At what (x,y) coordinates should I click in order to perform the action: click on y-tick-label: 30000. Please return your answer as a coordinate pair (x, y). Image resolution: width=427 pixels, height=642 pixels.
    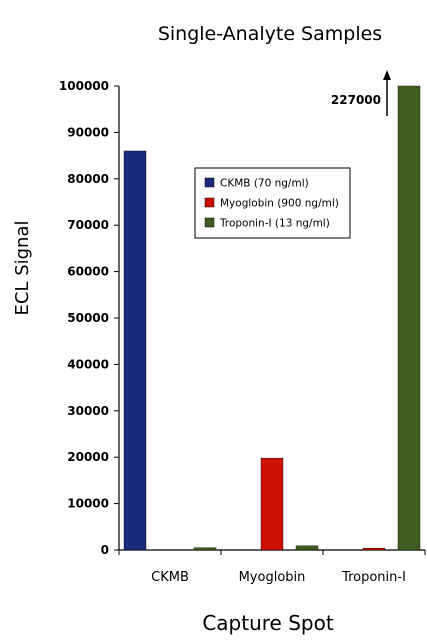
    Looking at the image, I should click on (88, 411).